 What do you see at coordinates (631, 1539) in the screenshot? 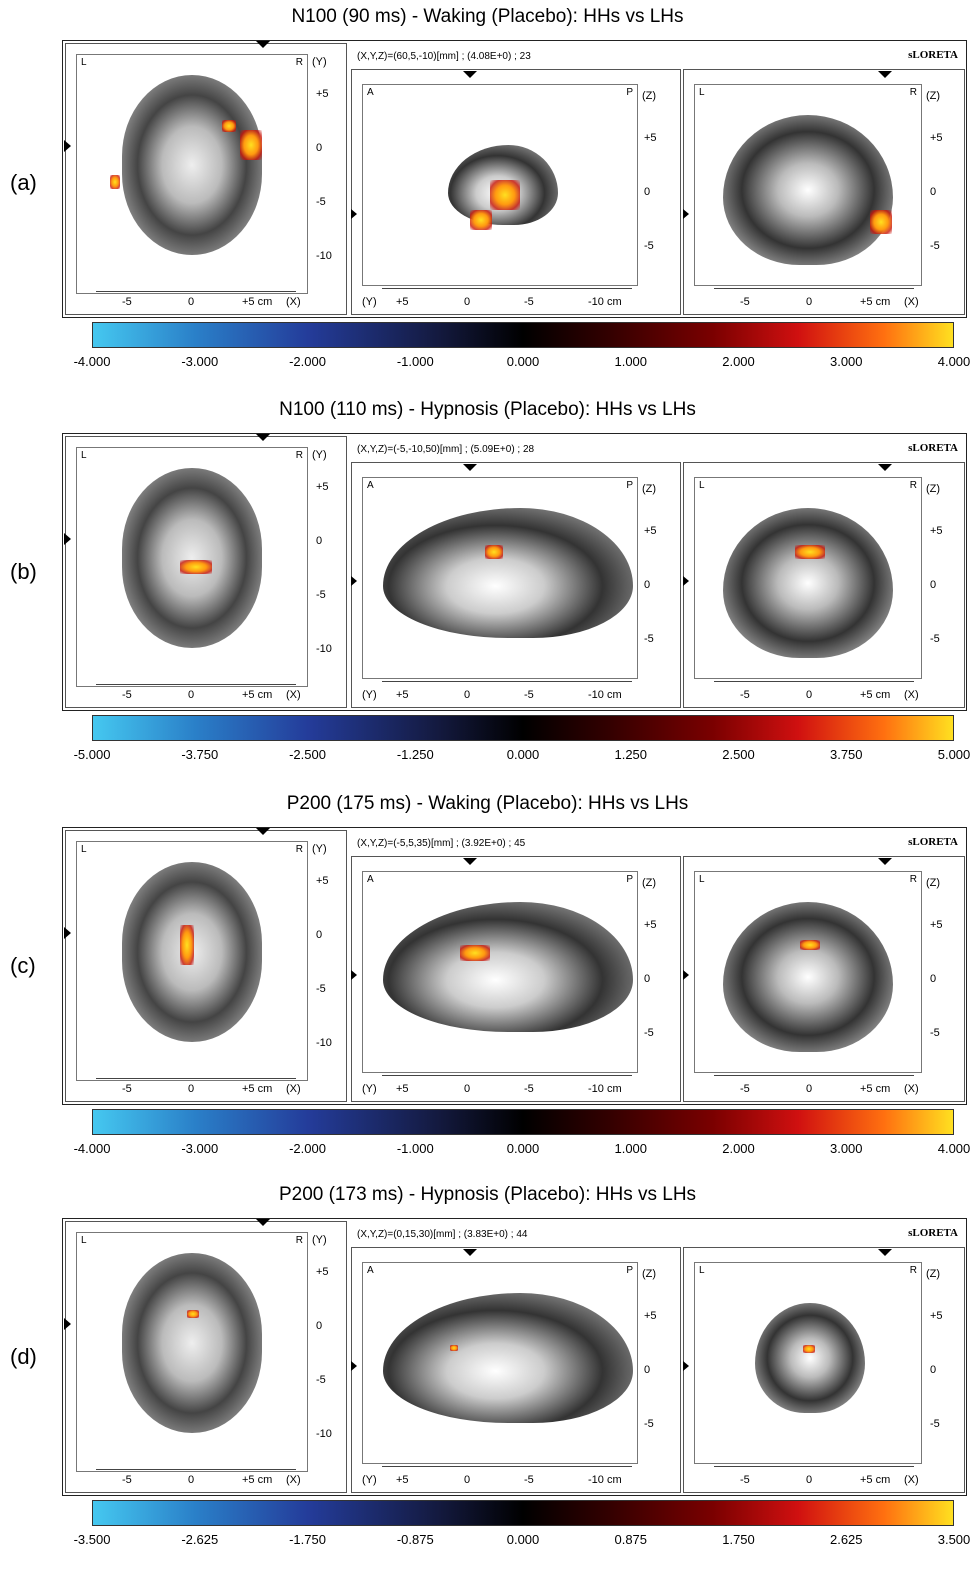
I see `colorbar-tick: 0.875` at bounding box center [631, 1539].